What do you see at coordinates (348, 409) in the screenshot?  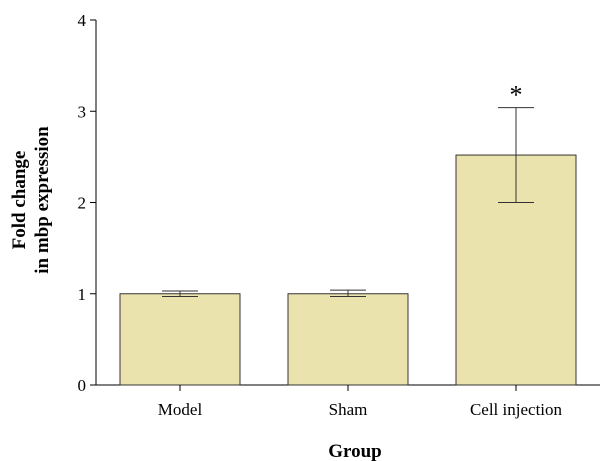 I see `x-tick-label: Sham` at bounding box center [348, 409].